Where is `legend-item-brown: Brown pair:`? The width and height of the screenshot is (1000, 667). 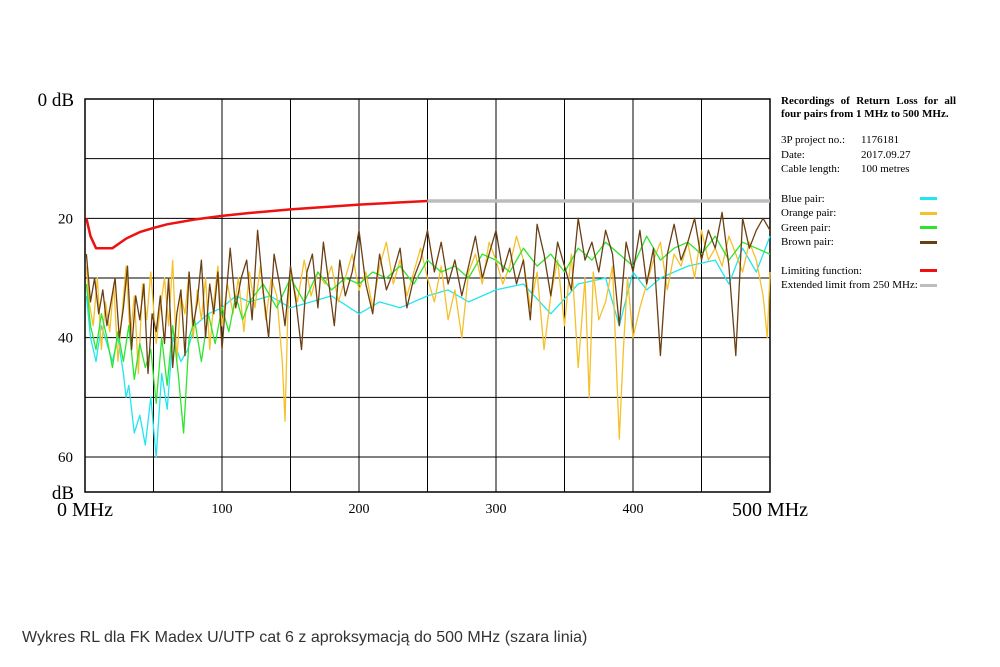 legend-item-brown: Brown pair: is located at coordinates (868, 242).